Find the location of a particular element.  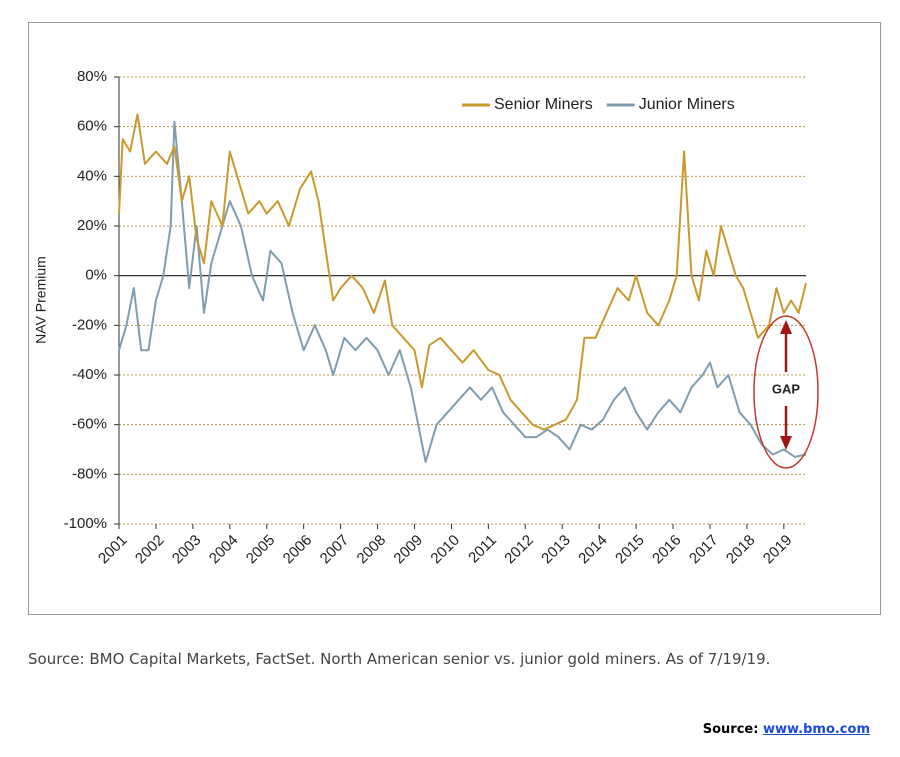

x-tick-label: 2013 is located at coordinates (556, 550).